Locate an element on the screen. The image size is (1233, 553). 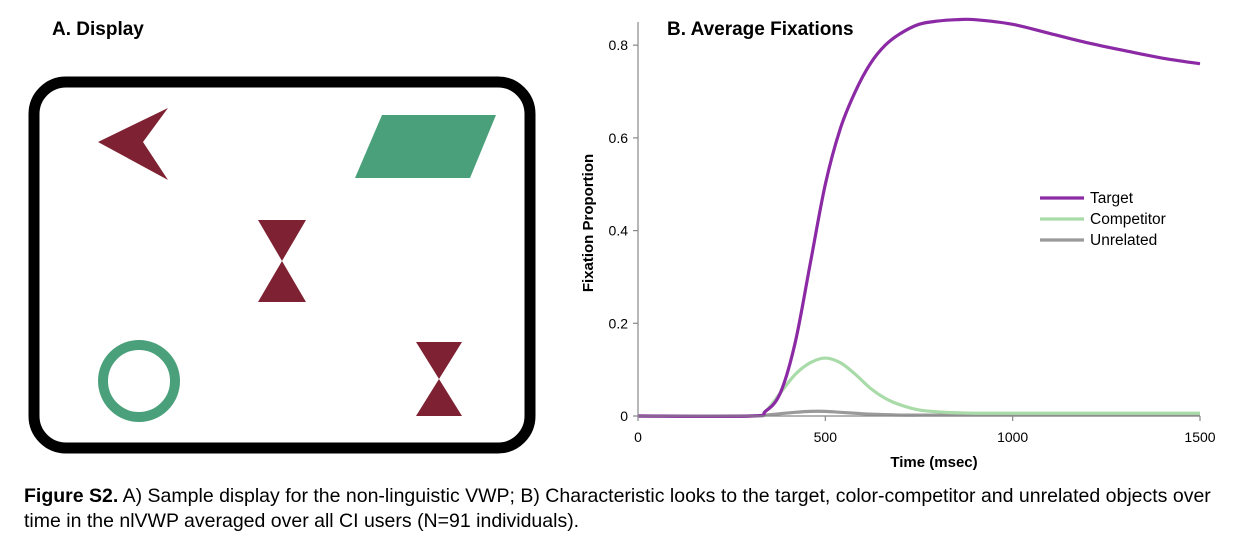
ring-shape is located at coordinates (139, 381).